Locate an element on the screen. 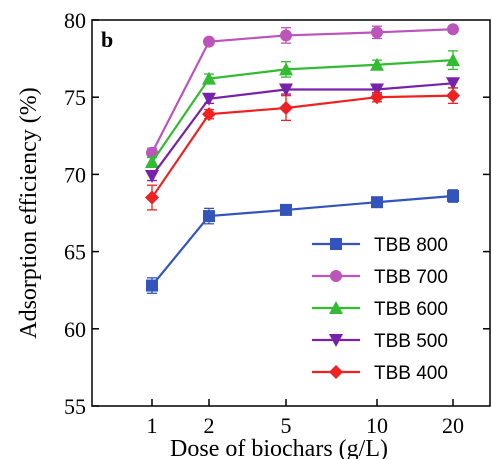 This screenshot has width=492, height=459. legend-item: TBB 500 is located at coordinates (380, 341).